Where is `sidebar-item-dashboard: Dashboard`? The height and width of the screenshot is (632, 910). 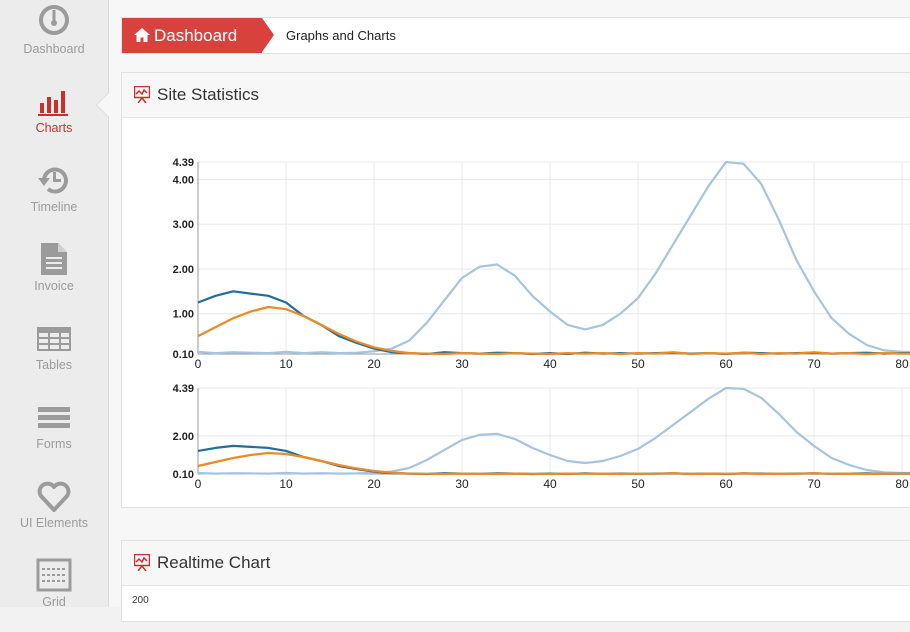 sidebar-item-dashboard: Dashboard is located at coordinates (54, 39).